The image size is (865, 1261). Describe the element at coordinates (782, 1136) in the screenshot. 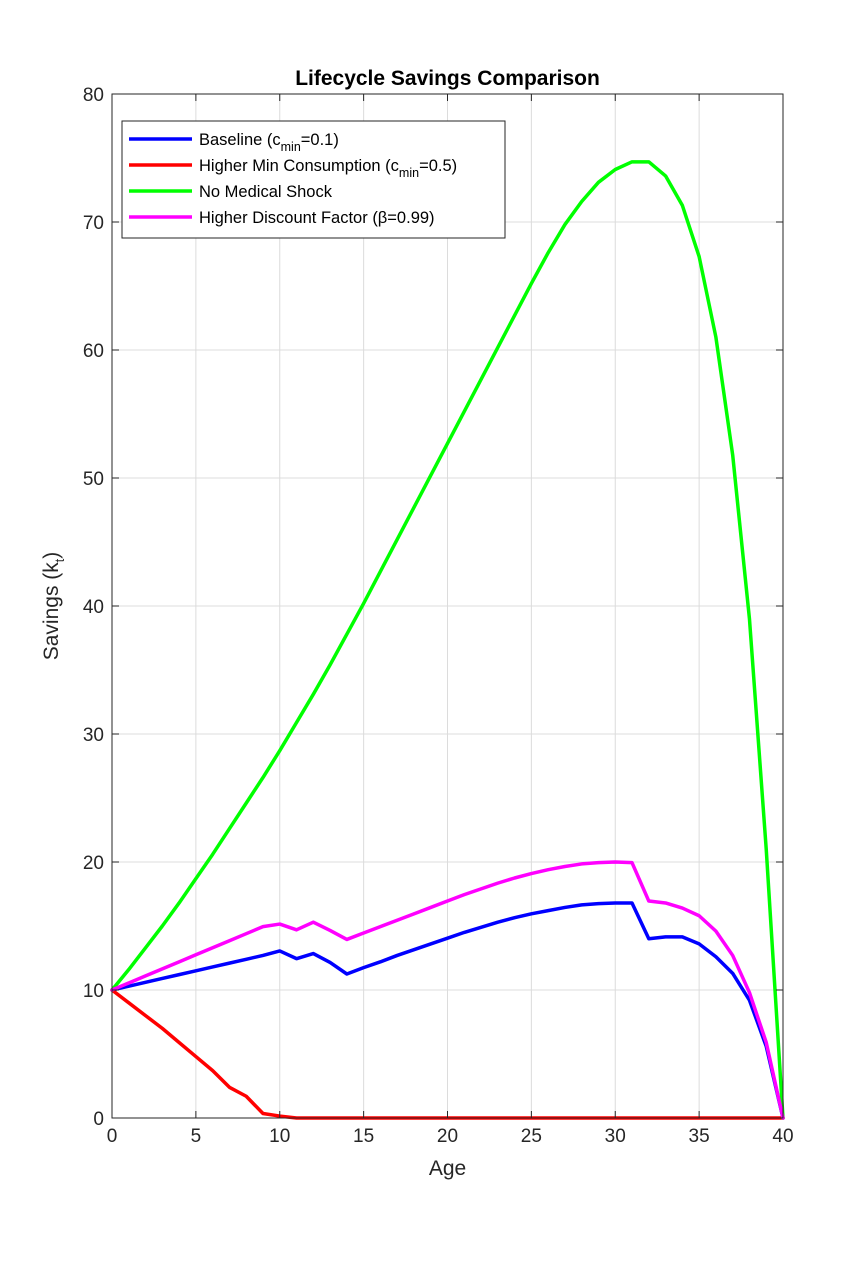

I see `x-tick-label: 40` at that location.